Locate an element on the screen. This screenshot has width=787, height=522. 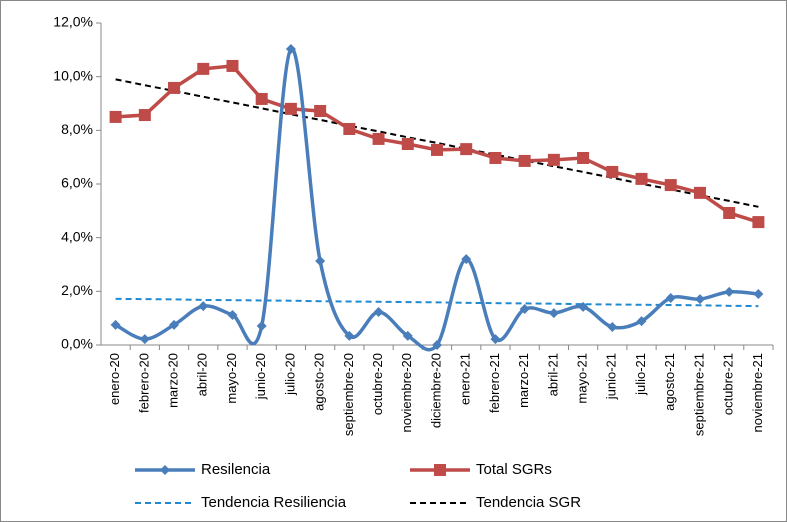
y-tick-label: 12,0% is located at coordinates (73, 22).